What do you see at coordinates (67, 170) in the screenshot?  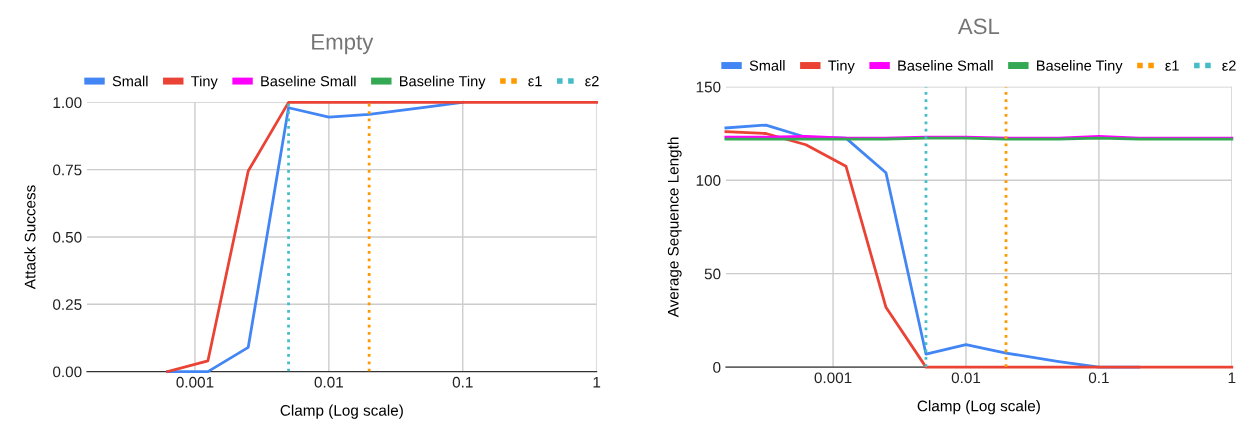 I see `y-tick-label: 0.75` at bounding box center [67, 170].